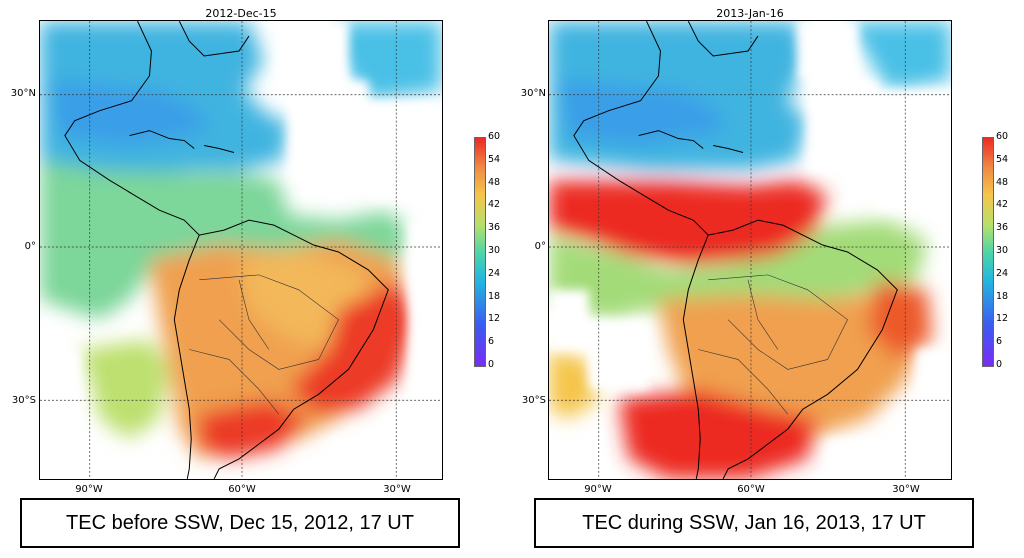 This screenshot has width=1024, height=558. Describe the element at coordinates (754, 523) in the screenshot. I see `caption-right: TEC during SSW, Jan 16, 2013, 17 UT` at that location.